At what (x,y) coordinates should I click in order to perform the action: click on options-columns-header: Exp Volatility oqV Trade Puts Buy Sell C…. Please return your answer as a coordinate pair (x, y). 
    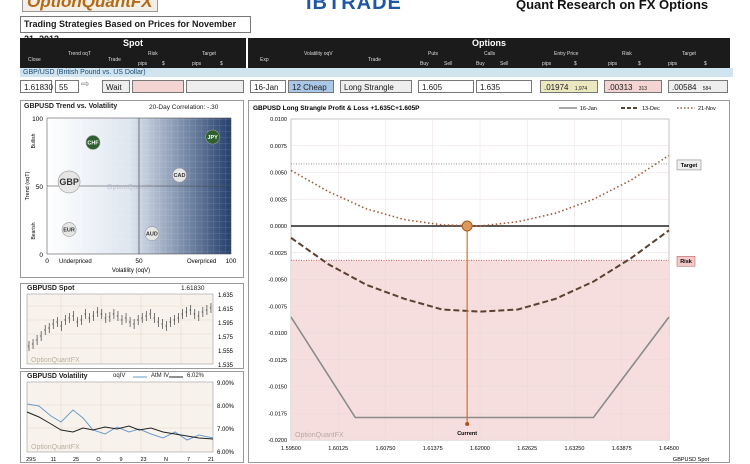
    Looking at the image, I should click on (489, 60).